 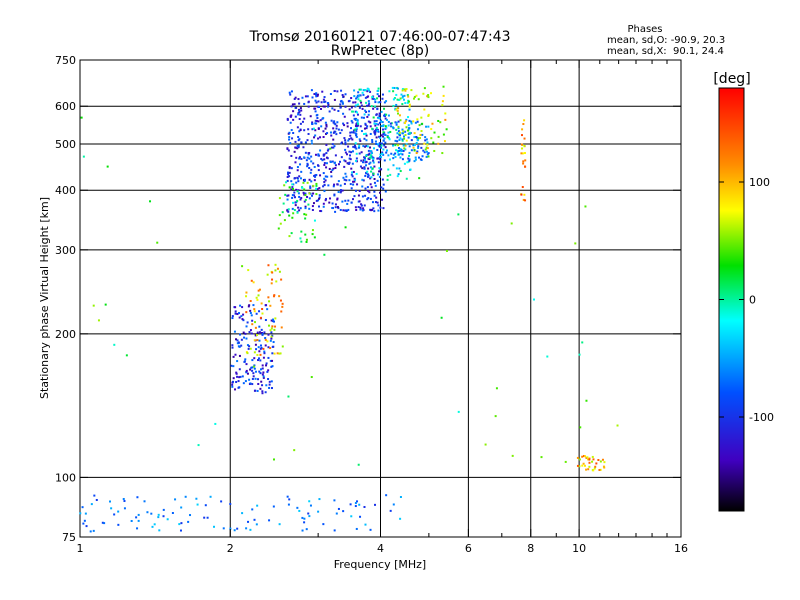 I want to click on y-tick-label: 100, so click(x=65, y=477).